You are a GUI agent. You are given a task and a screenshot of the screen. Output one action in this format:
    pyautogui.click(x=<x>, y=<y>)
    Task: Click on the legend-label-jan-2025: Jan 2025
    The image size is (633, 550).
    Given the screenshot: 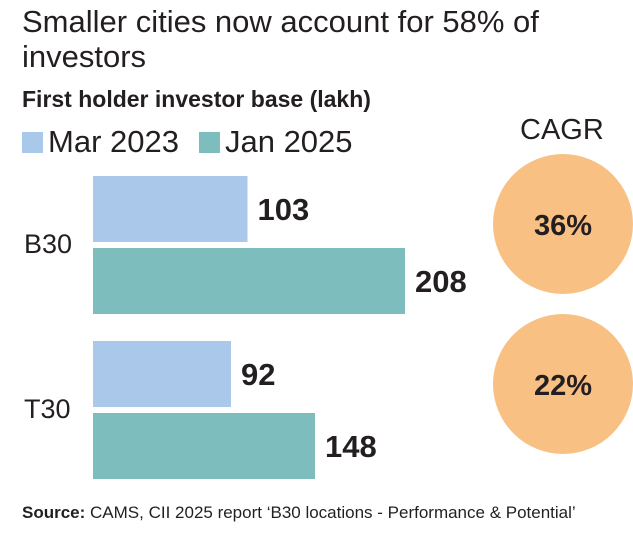 What is the action you would take?
    pyautogui.click(x=288, y=141)
    